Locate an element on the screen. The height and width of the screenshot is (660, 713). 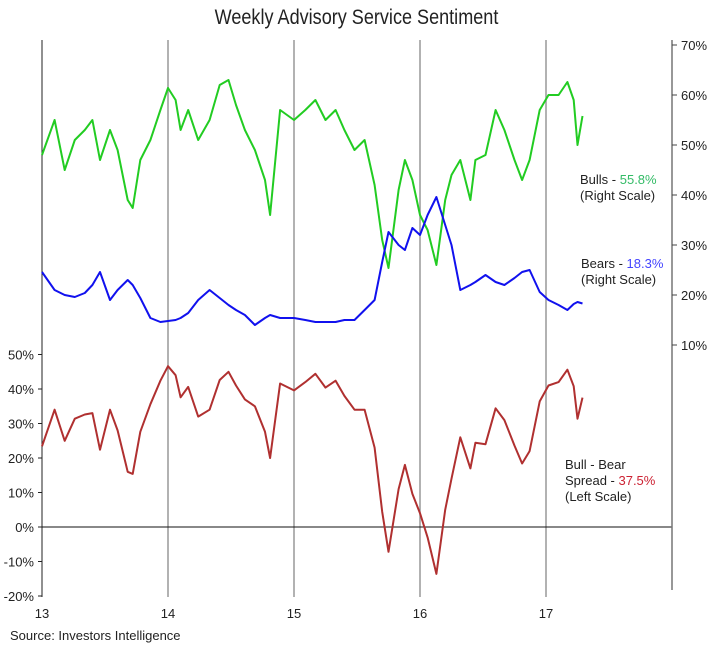
x-tick-label: 17 is located at coordinates (546, 613).